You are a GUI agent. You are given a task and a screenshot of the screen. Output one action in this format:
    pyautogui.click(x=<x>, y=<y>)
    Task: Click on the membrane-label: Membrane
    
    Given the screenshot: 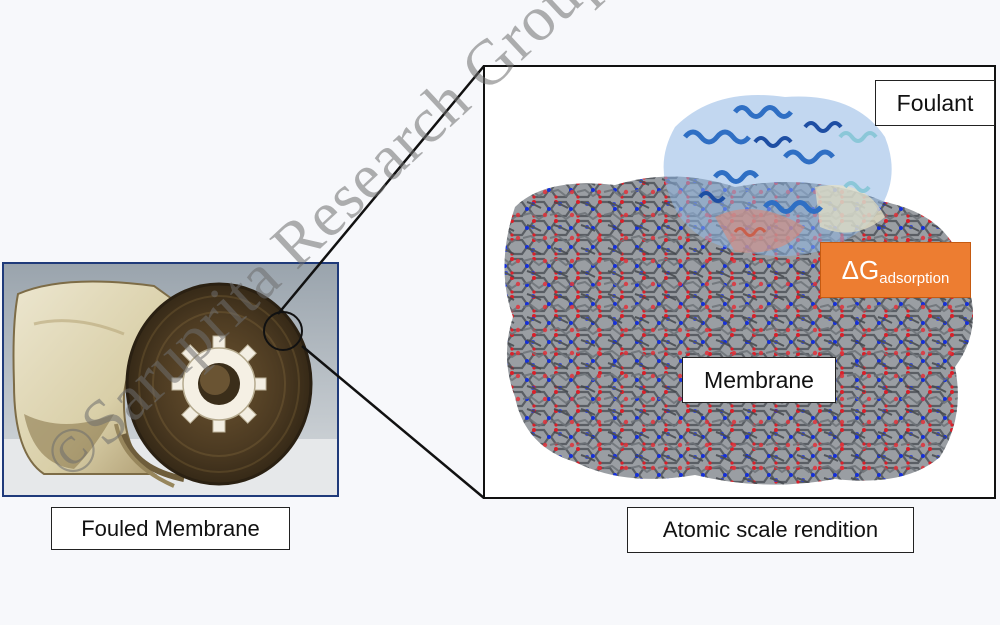 What is the action you would take?
    pyautogui.click(x=759, y=380)
    